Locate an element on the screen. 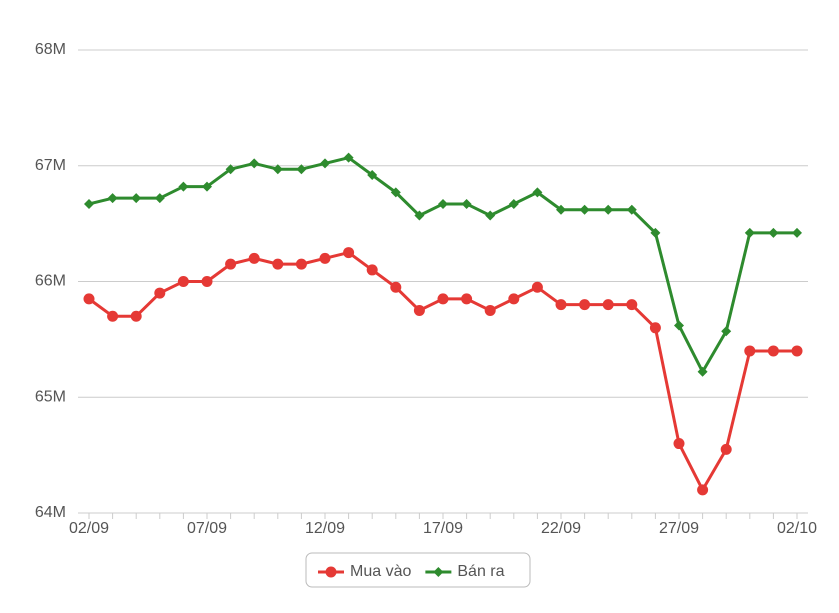 The width and height of the screenshot is (839, 613). y-tick-label: 64M is located at coordinates (50, 512).